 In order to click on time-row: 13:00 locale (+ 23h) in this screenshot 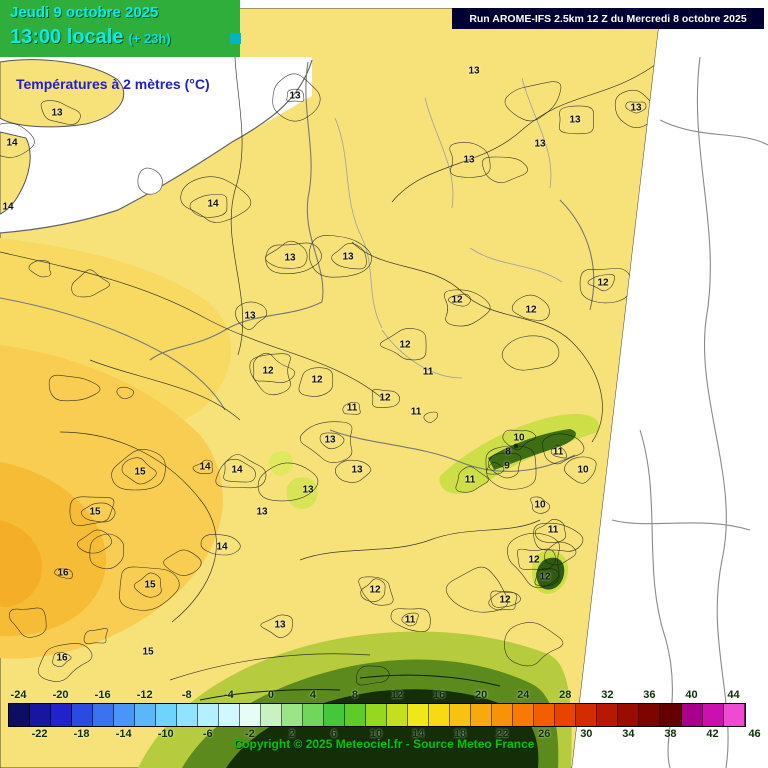, I will do `click(90, 37)`.